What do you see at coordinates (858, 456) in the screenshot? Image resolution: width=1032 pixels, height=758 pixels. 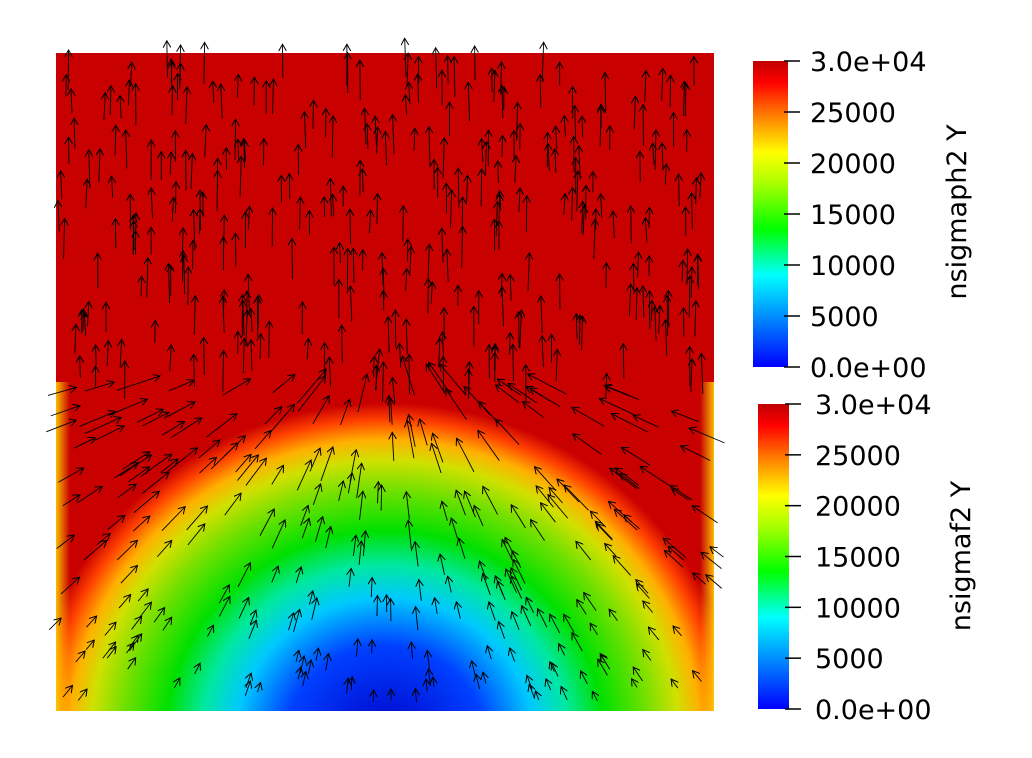 I see `colorbar-2-label: 25000` at bounding box center [858, 456].